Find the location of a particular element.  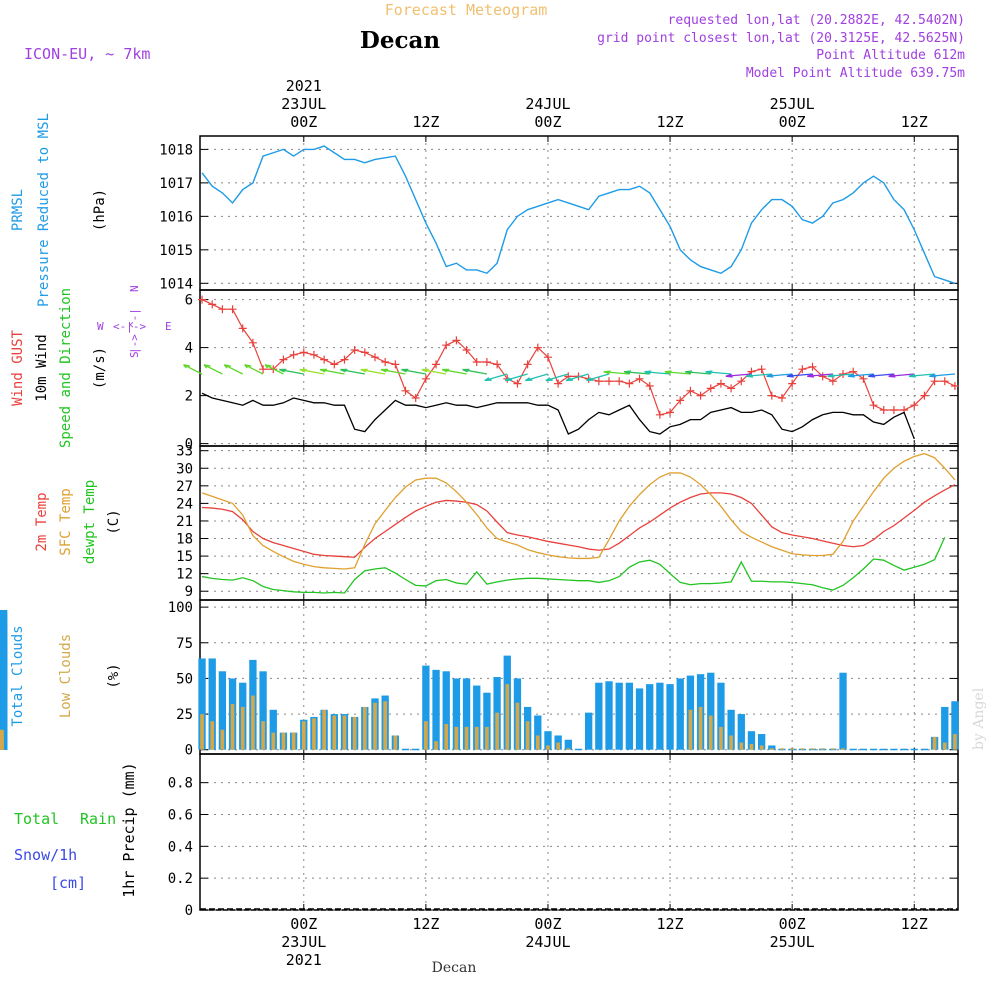

clouds-unit: (%) is located at coordinates (114, 675).